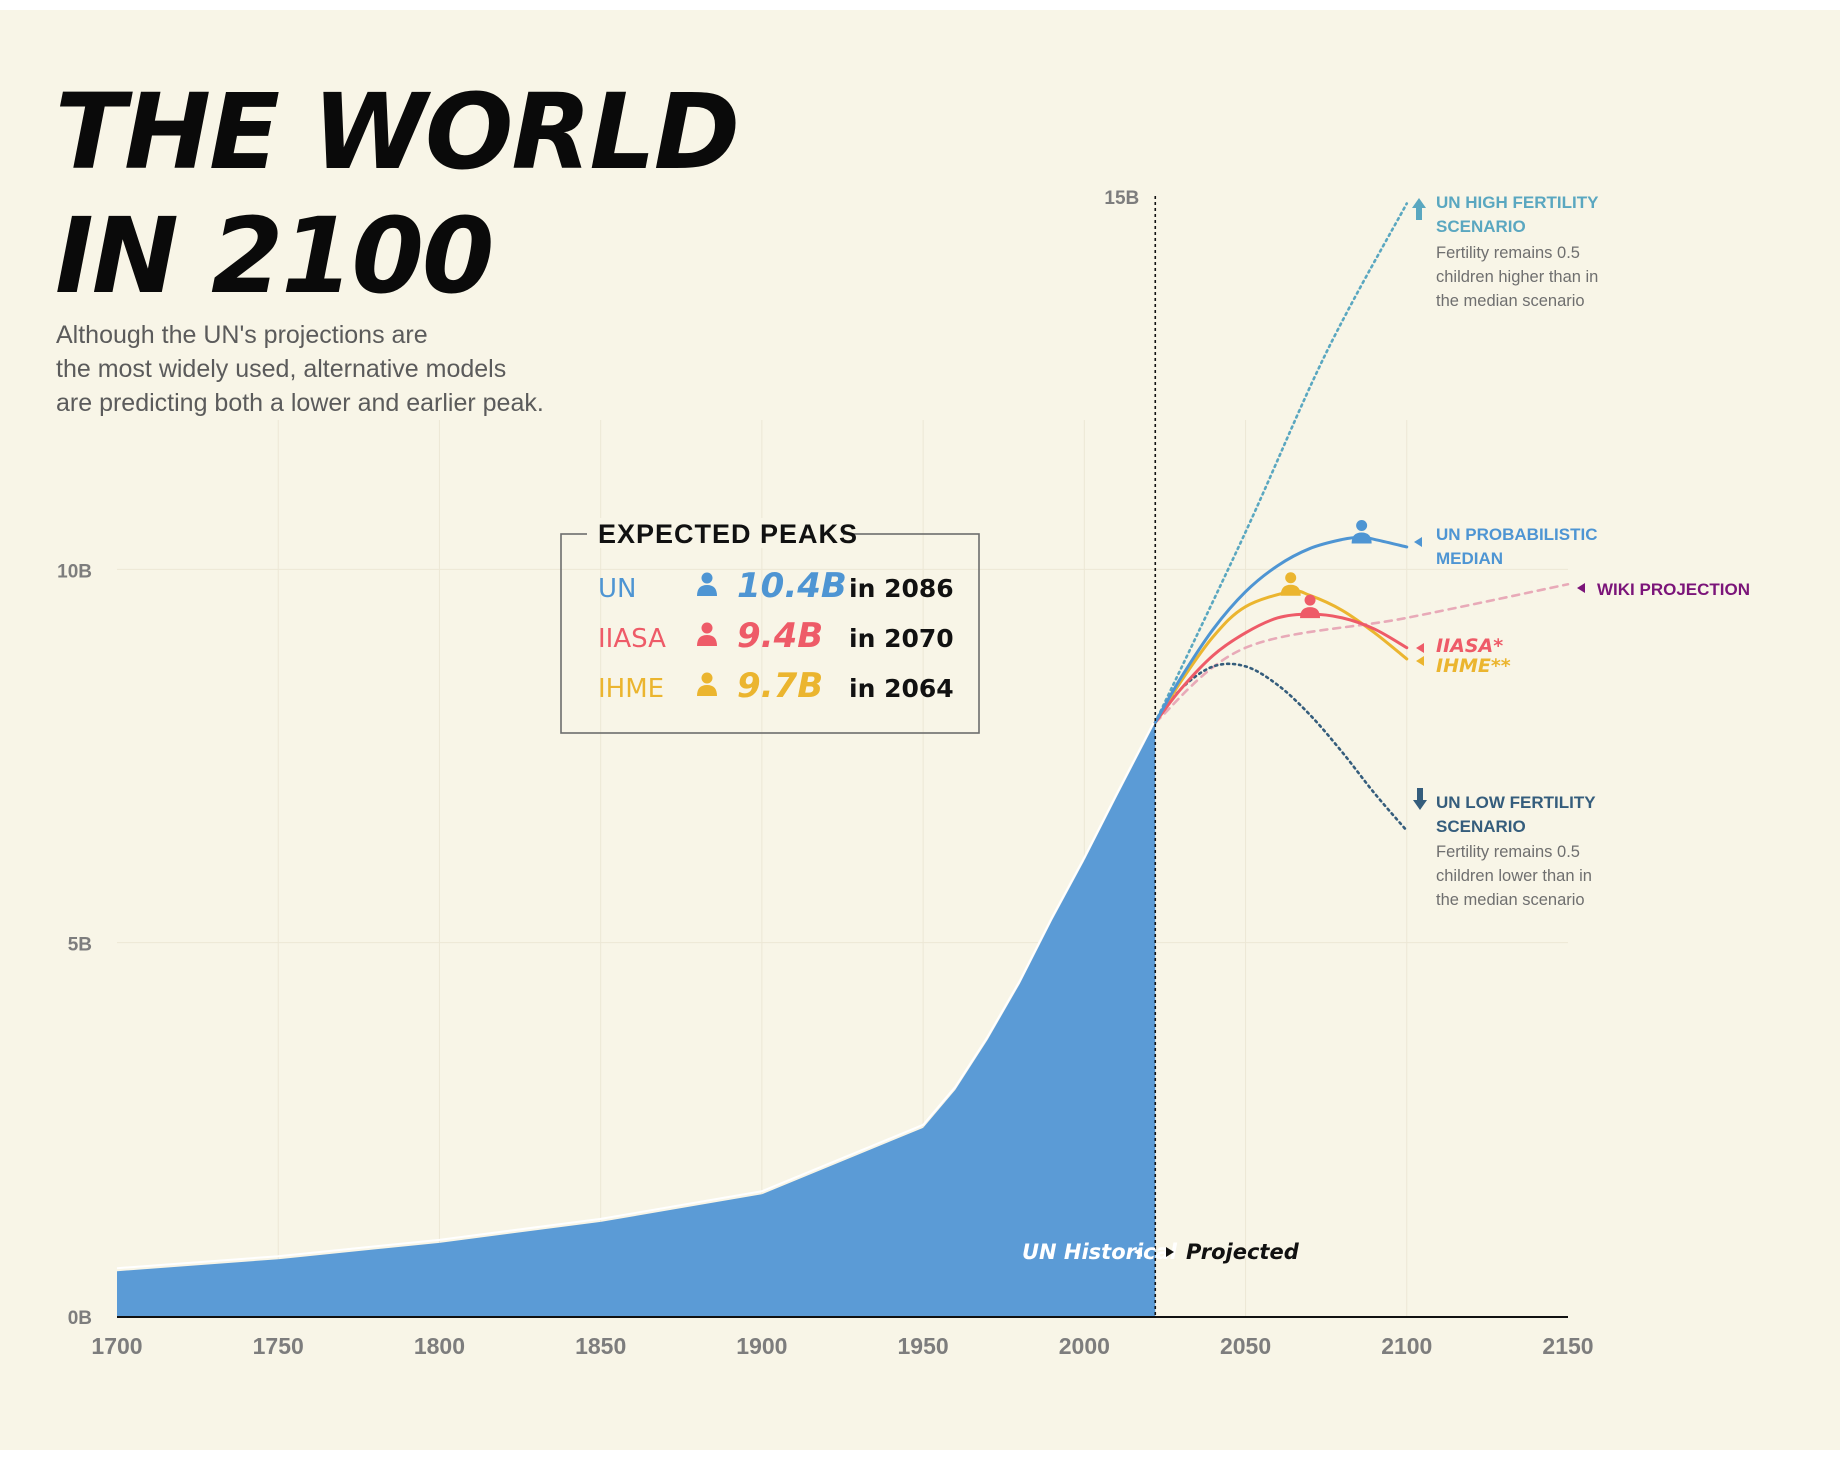 This screenshot has height=1460, width=1840. Describe the element at coordinates (1517, 534) in the screenshot. I see `un-median-title-1: UN PROBABILISTIC` at that location.